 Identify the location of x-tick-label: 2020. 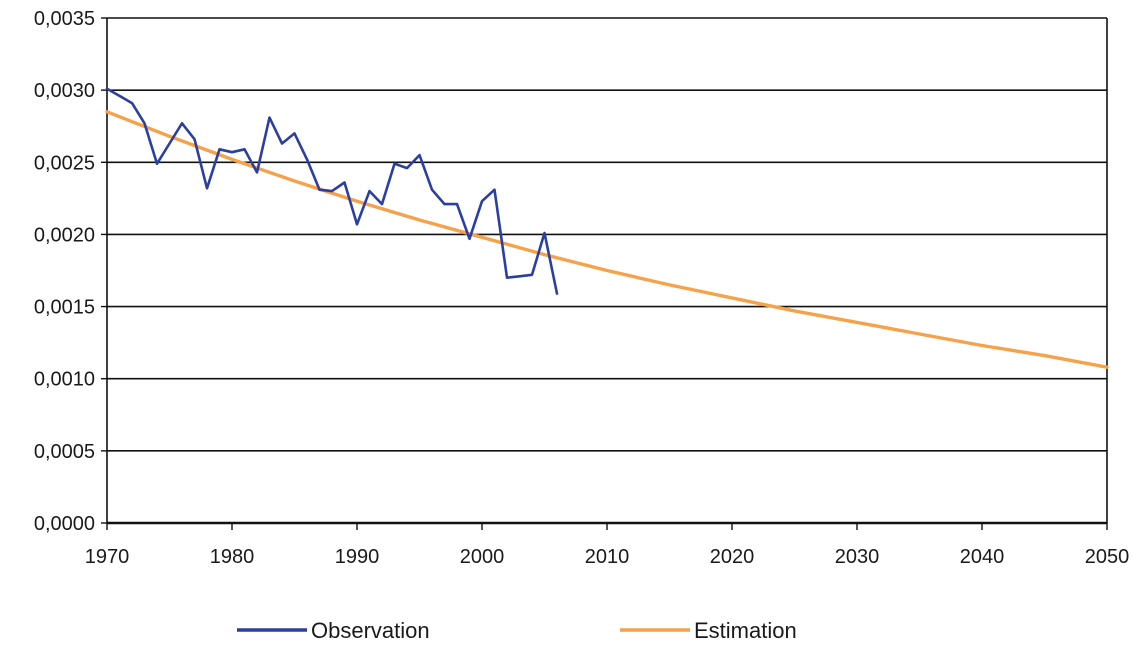
(732, 557).